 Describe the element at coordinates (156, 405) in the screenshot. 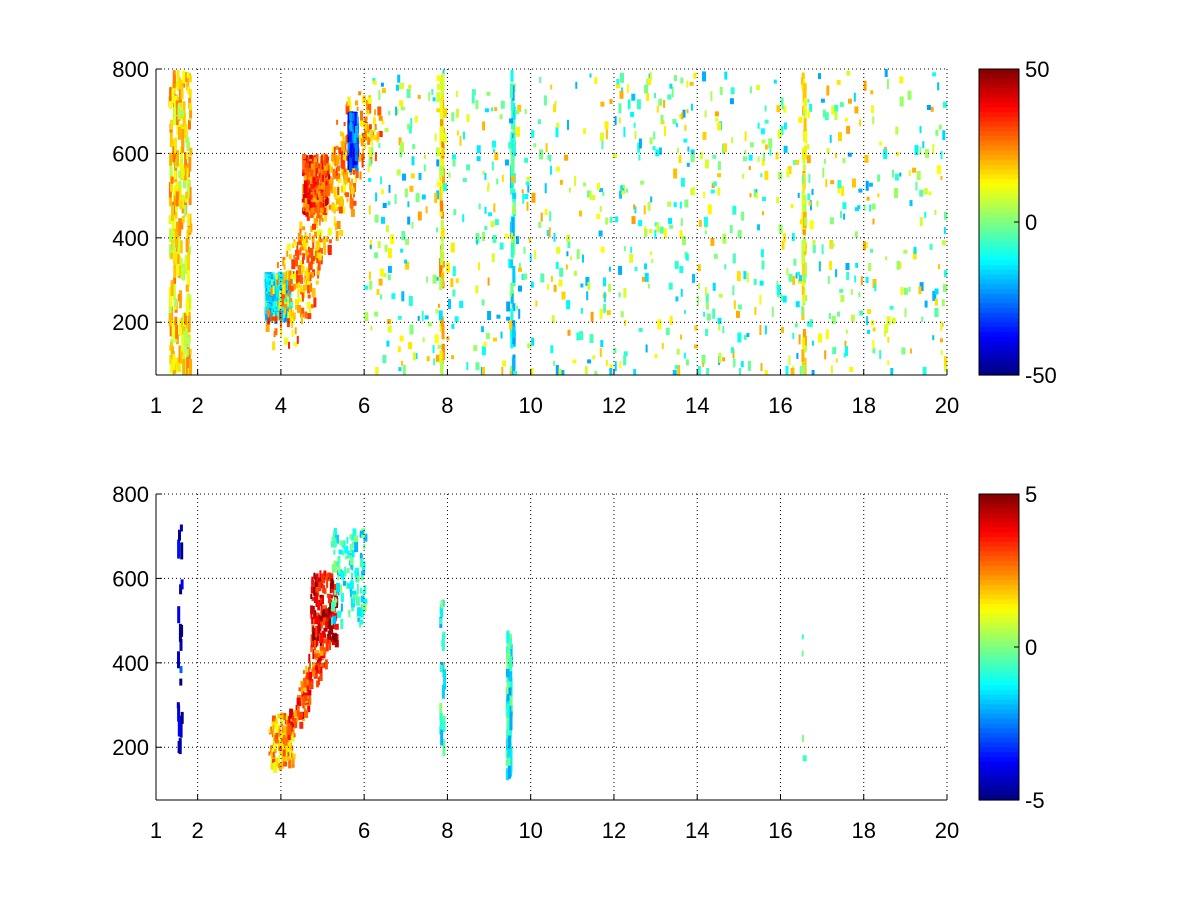

I see `x-tick-label: 1` at that location.